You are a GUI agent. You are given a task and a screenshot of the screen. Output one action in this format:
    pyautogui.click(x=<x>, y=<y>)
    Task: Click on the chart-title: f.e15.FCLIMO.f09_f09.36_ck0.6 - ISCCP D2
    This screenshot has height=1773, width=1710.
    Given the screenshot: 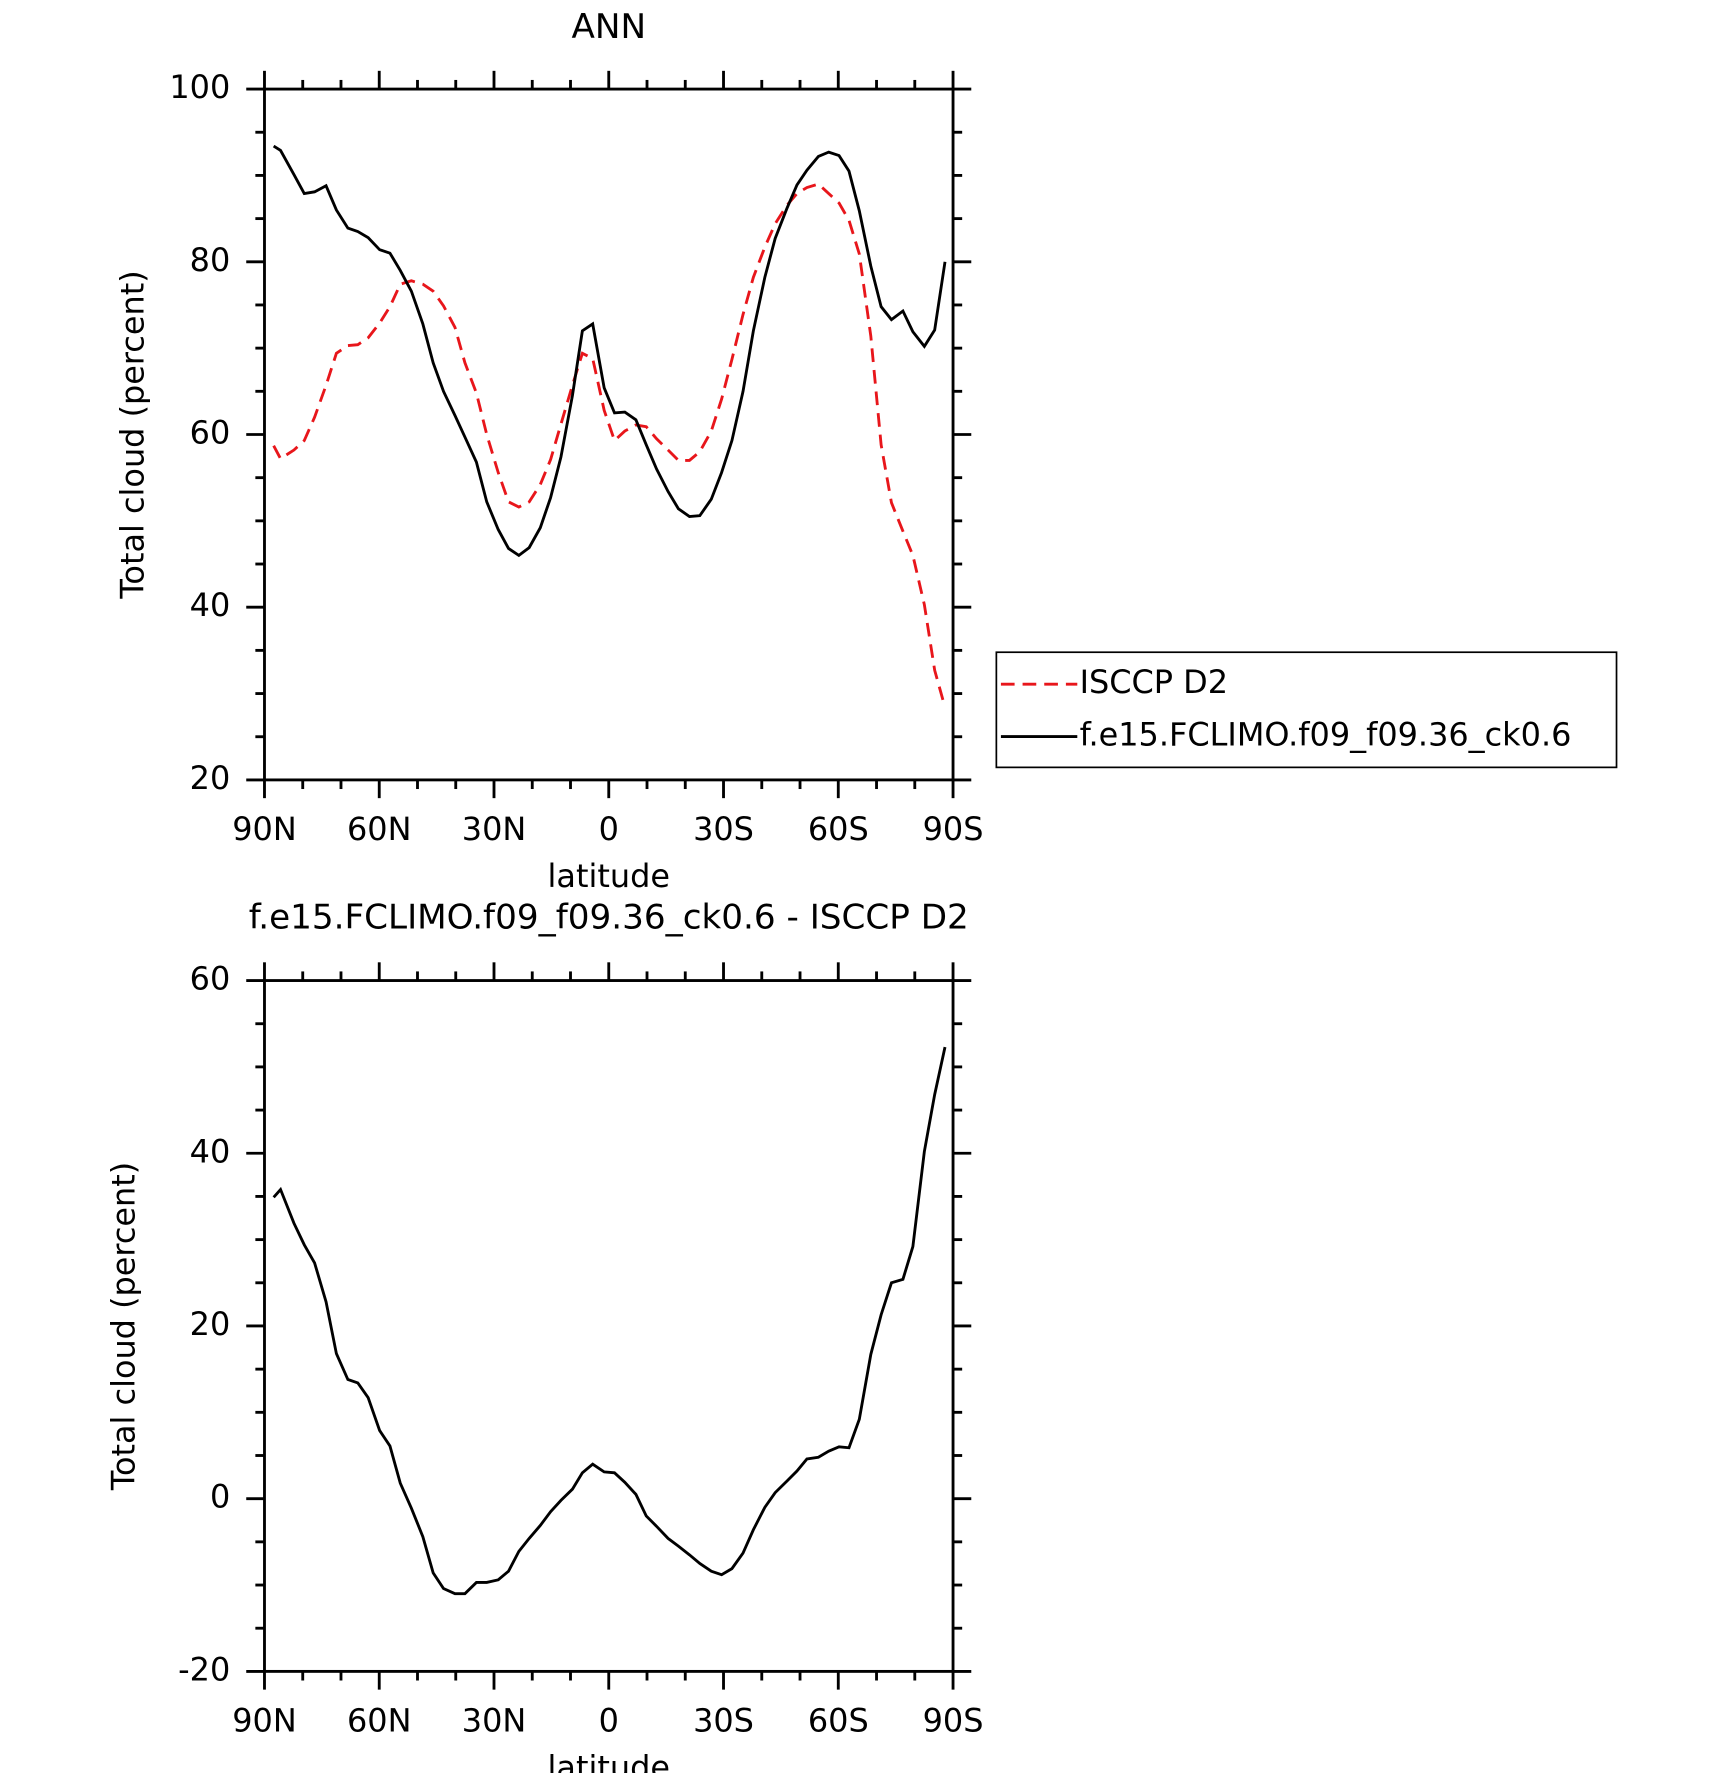 What is the action you would take?
    pyautogui.click(x=609, y=917)
    